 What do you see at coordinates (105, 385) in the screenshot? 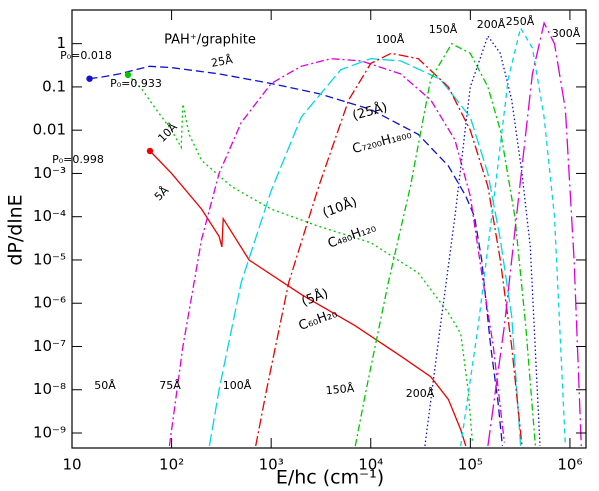
I see `annotation: 50Å` at bounding box center [105, 385].